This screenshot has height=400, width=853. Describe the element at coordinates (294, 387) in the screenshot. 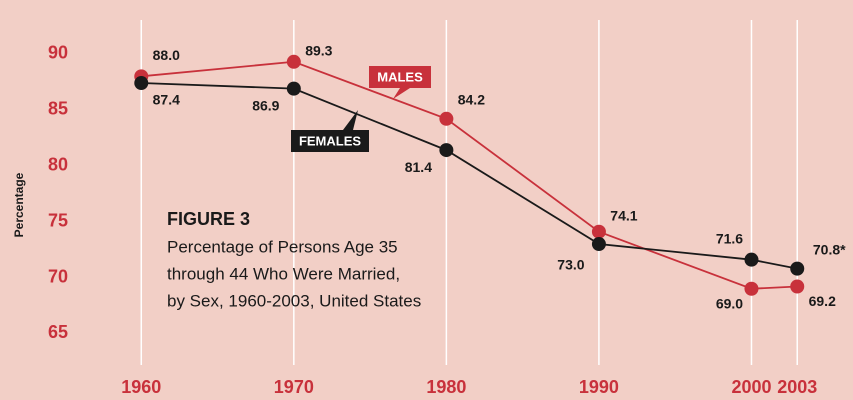

I see `x-tick-label: 1970` at that location.